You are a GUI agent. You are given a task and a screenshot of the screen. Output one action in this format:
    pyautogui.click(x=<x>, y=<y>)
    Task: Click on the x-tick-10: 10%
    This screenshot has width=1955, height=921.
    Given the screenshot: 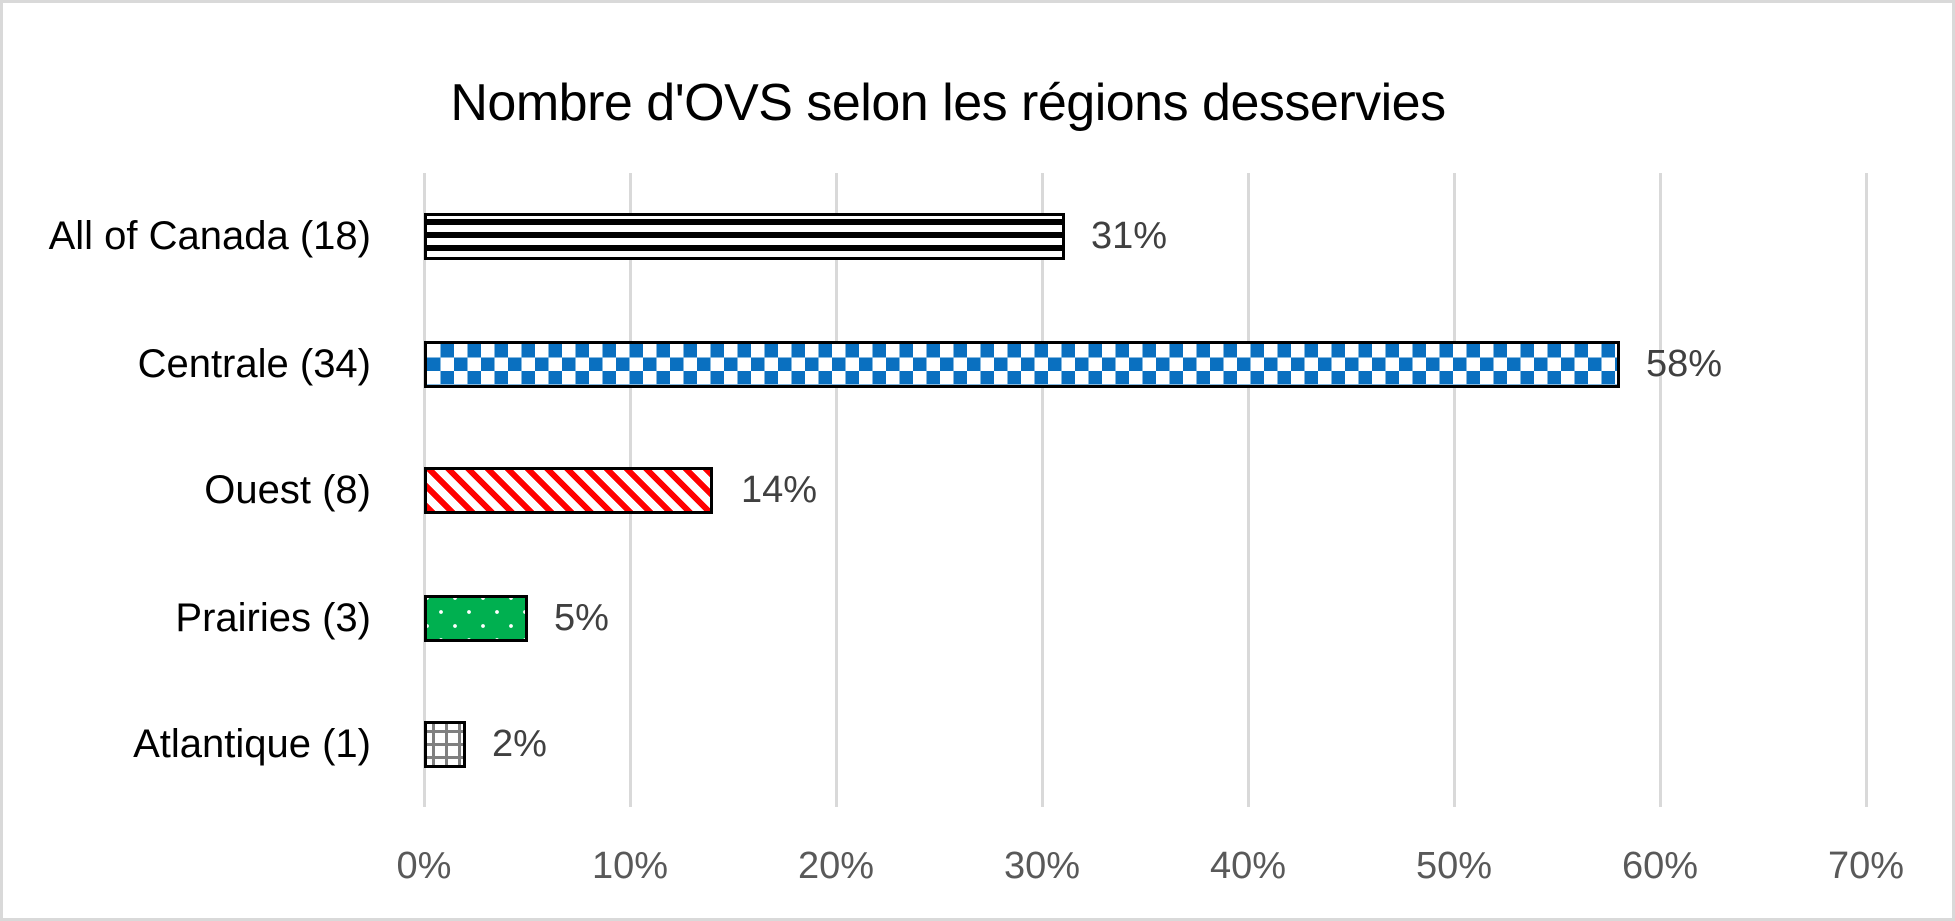 What is the action you would take?
    pyautogui.click(x=630, y=866)
    